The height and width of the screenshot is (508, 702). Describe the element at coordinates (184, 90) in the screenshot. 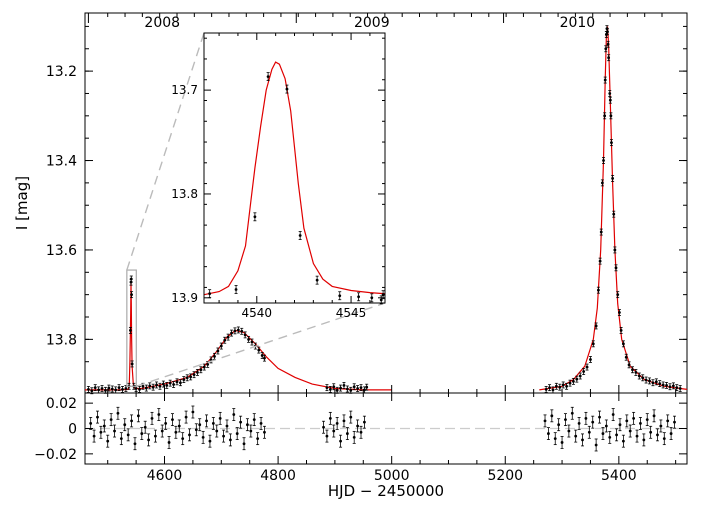

I see `inset-y-tick-label: 13.7` at that location.